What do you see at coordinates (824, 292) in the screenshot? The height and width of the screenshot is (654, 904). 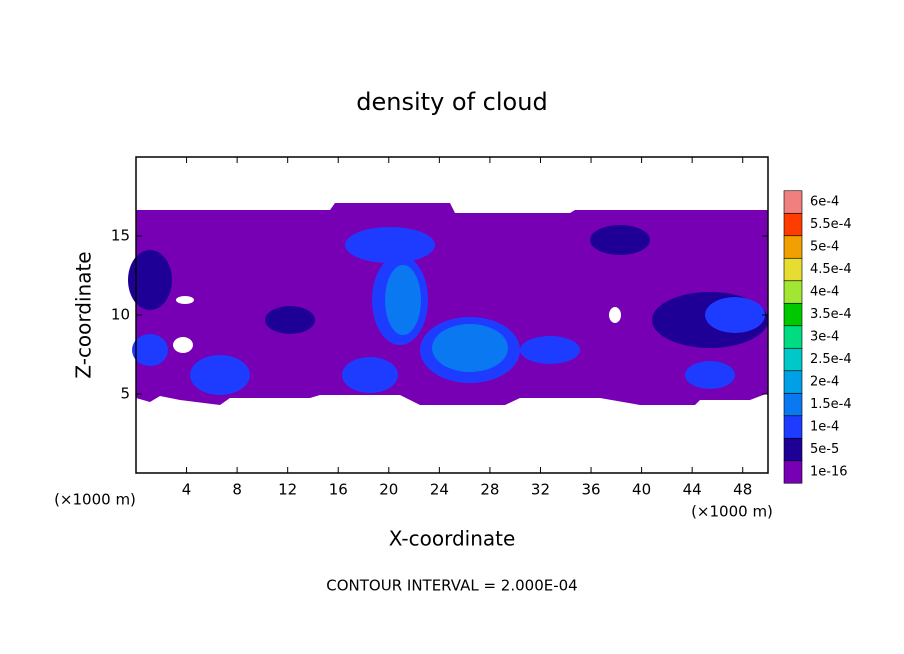 I see `colorbar-label: 4e-4` at bounding box center [824, 292].